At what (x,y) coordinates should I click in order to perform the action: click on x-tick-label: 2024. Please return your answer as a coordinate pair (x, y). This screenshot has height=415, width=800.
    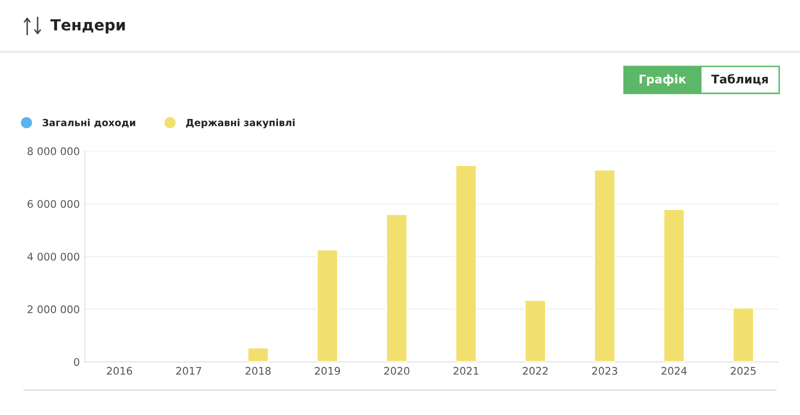
    Looking at the image, I should click on (674, 370).